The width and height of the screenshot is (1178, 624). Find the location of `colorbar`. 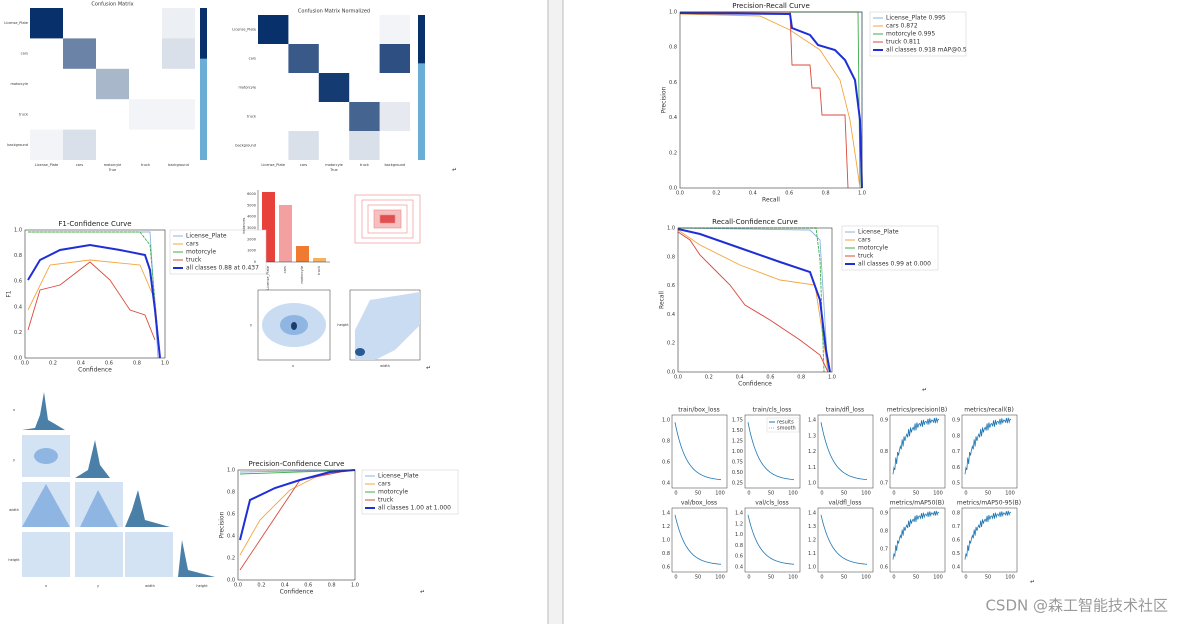

colorbar is located at coordinates (421, 87).